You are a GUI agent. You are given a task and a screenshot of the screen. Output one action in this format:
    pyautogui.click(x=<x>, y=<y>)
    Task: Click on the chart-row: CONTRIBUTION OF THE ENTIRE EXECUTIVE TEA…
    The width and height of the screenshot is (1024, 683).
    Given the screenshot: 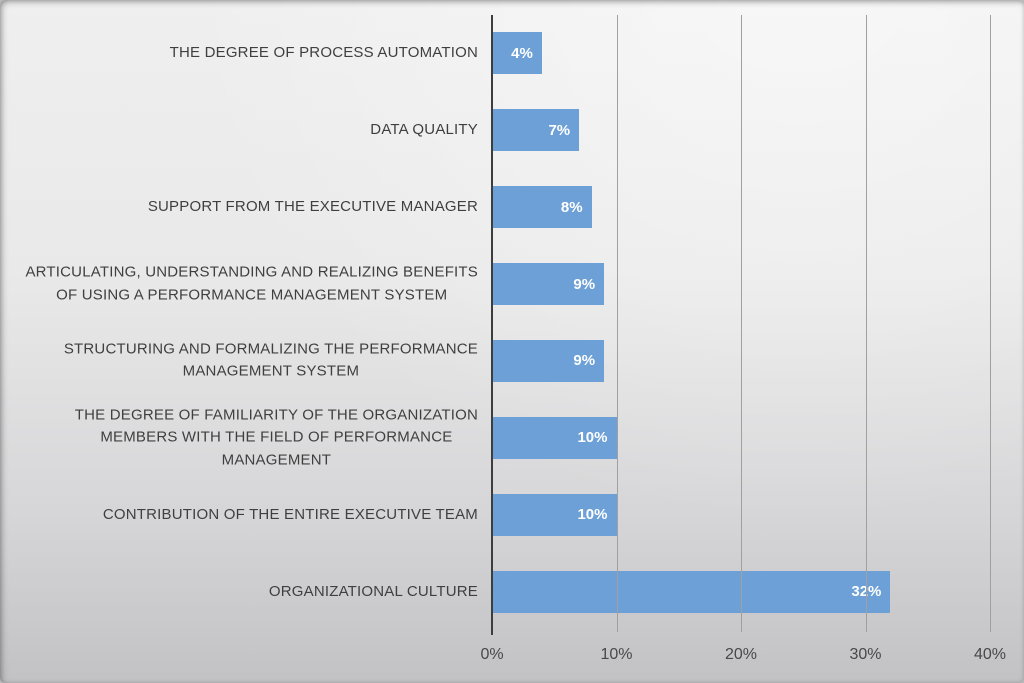 What is the action you would take?
    pyautogui.click(x=512, y=514)
    